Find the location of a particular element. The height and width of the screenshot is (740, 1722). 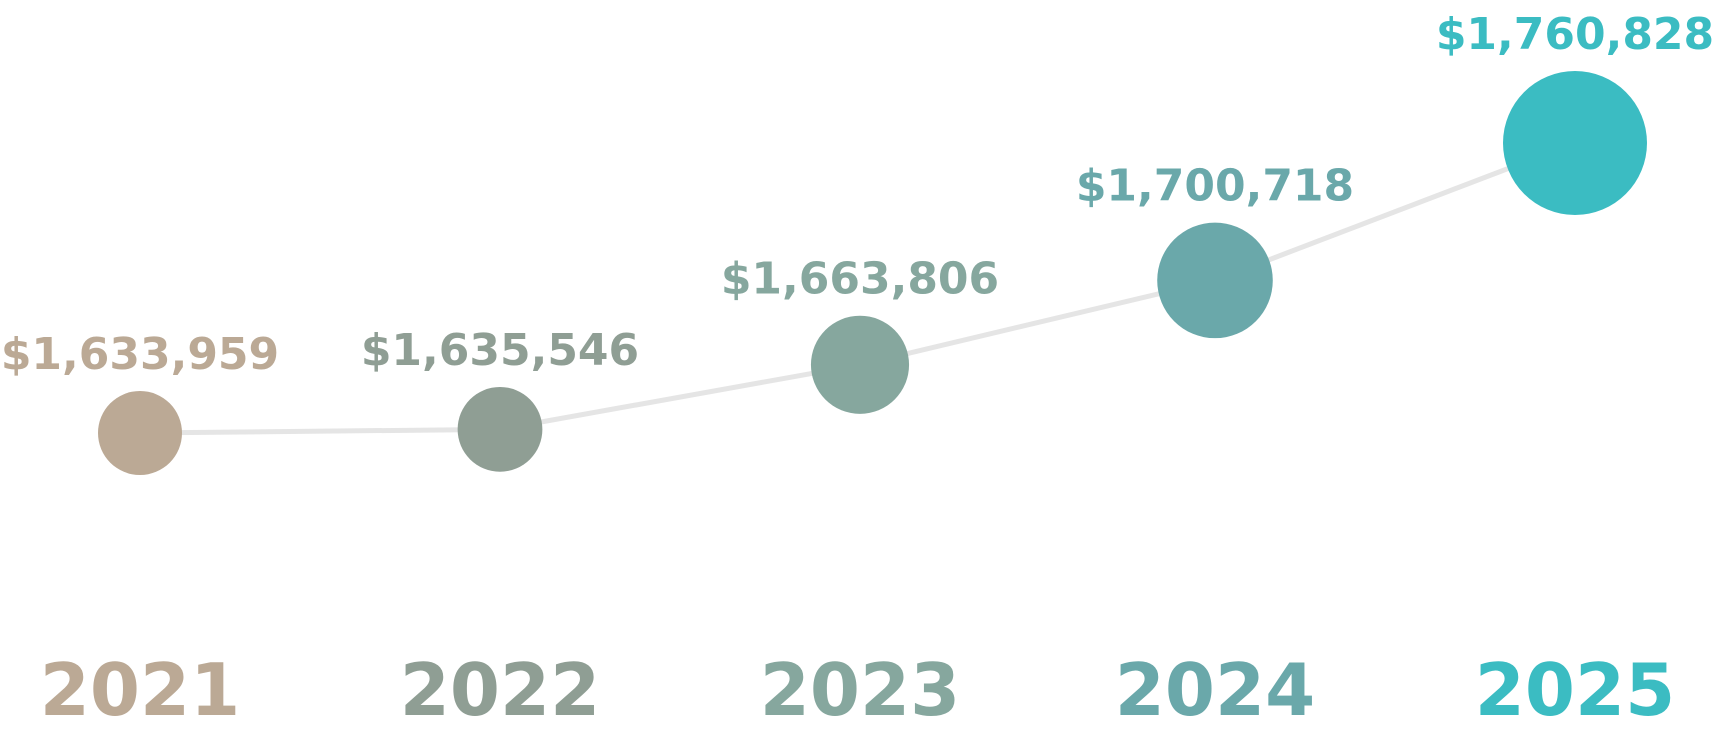

year-label-2022: 2022 is located at coordinates (500, 690).